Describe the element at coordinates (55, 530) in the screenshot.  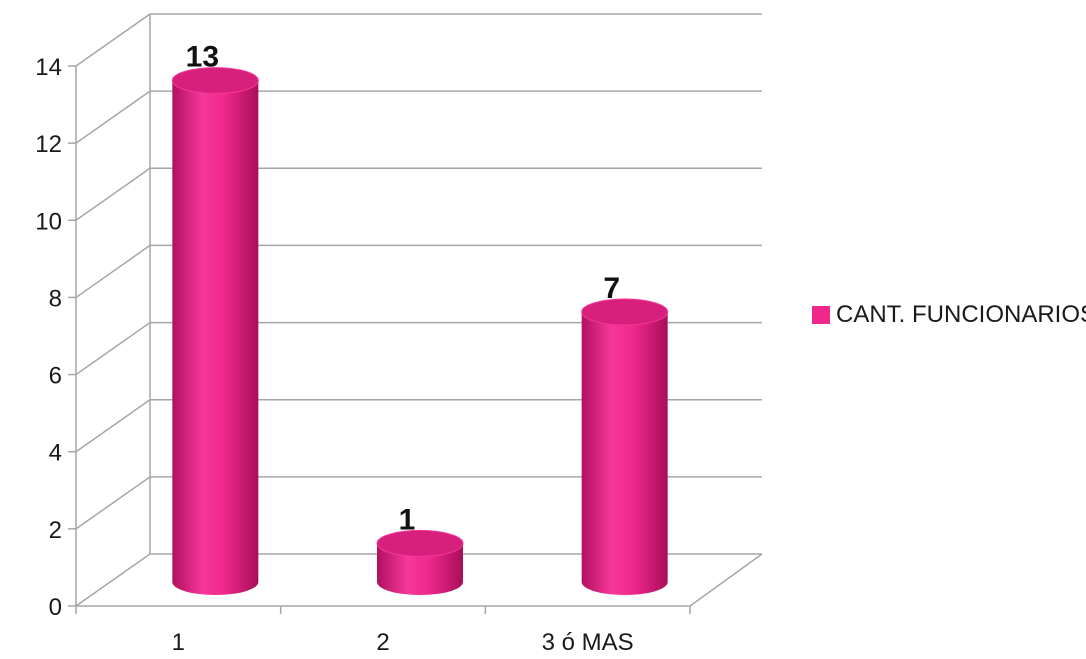
I see `y-tick-label: 2` at that location.